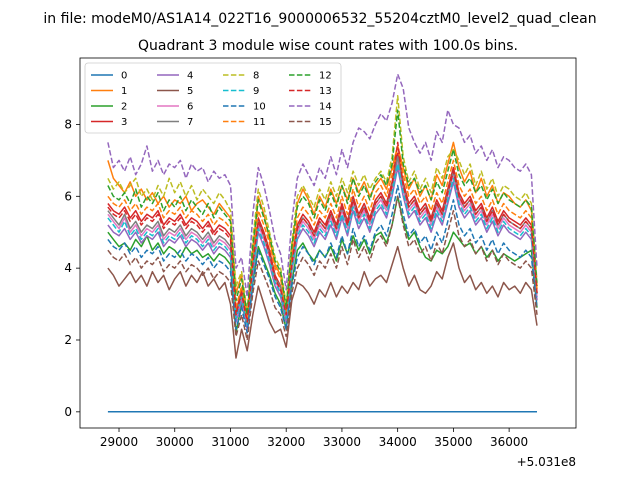 This screenshot has height=480, width=640. What do you see at coordinates (124, 122) in the screenshot?
I see `legend-label-3: 3` at bounding box center [124, 122].